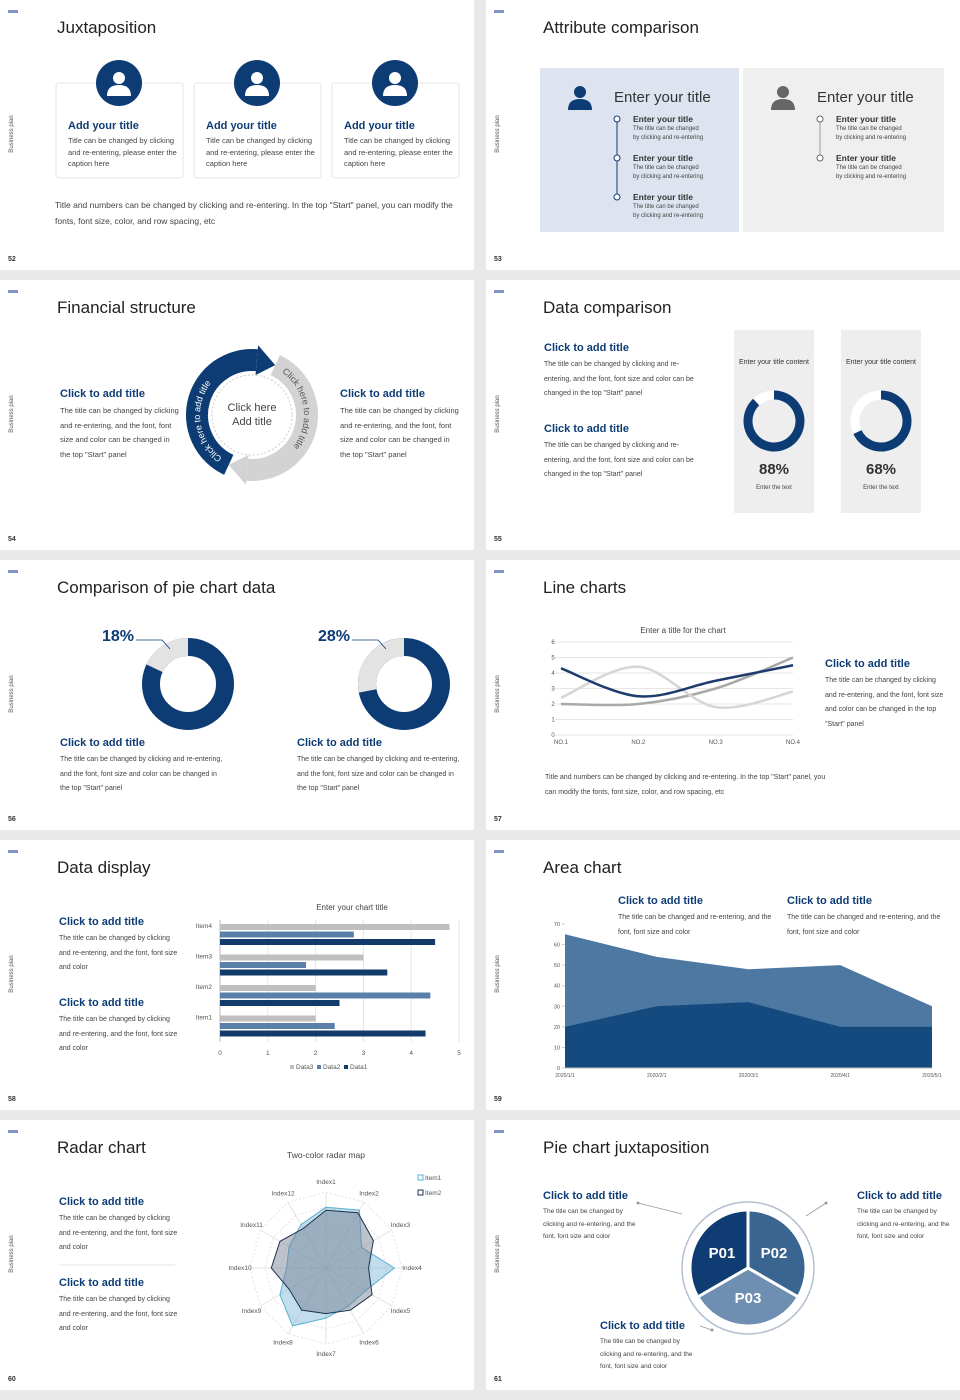 The width and height of the screenshot is (960, 1400). I want to click on slide-number: 57, so click(498, 819).